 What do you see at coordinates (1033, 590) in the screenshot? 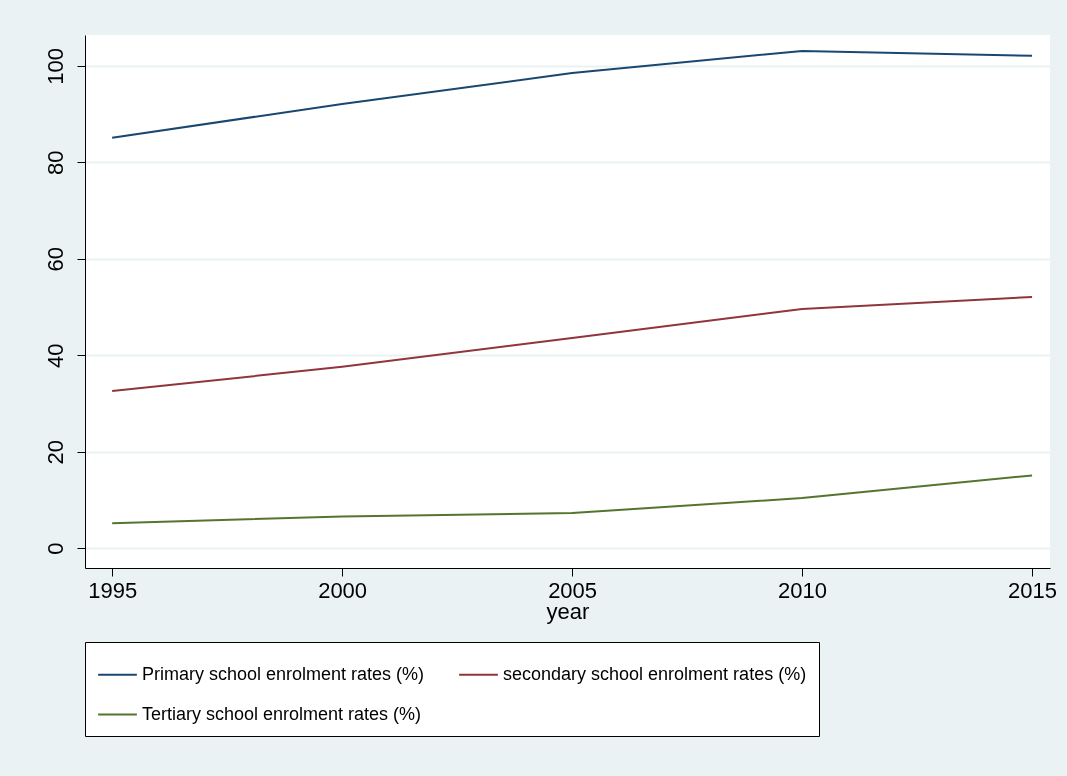
I see `x-tick-label: 2015` at bounding box center [1033, 590].